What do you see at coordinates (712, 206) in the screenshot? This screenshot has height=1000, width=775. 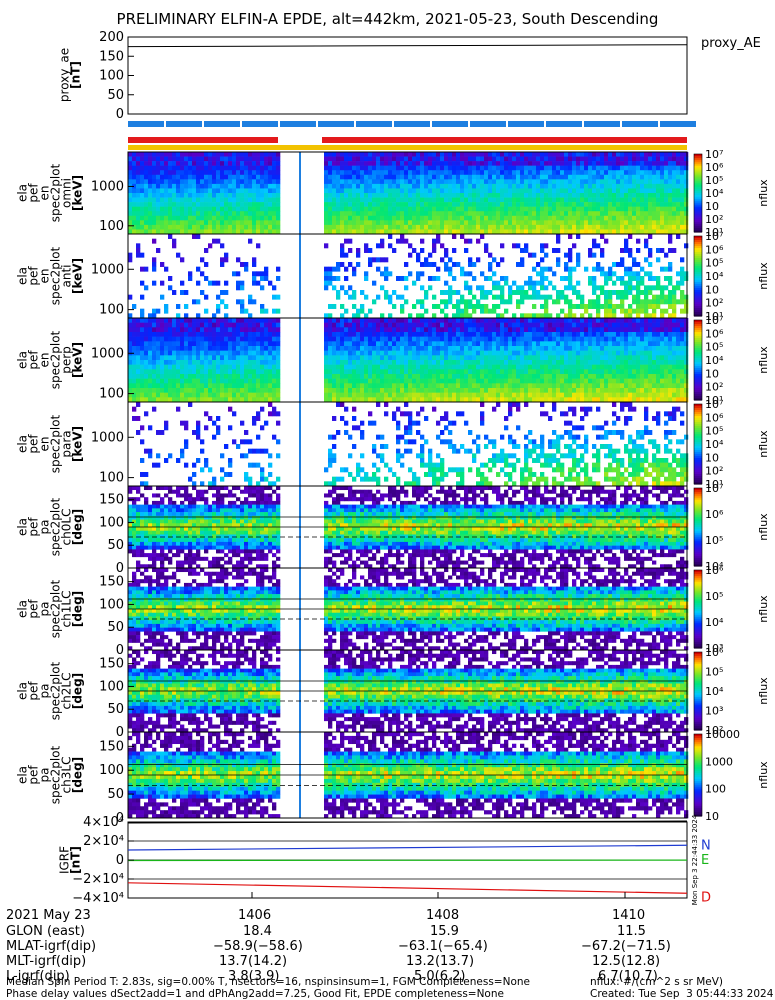 I see `panel-en-spec-omni-colorbar-ticklabel: 10⁳` at bounding box center [712, 206].